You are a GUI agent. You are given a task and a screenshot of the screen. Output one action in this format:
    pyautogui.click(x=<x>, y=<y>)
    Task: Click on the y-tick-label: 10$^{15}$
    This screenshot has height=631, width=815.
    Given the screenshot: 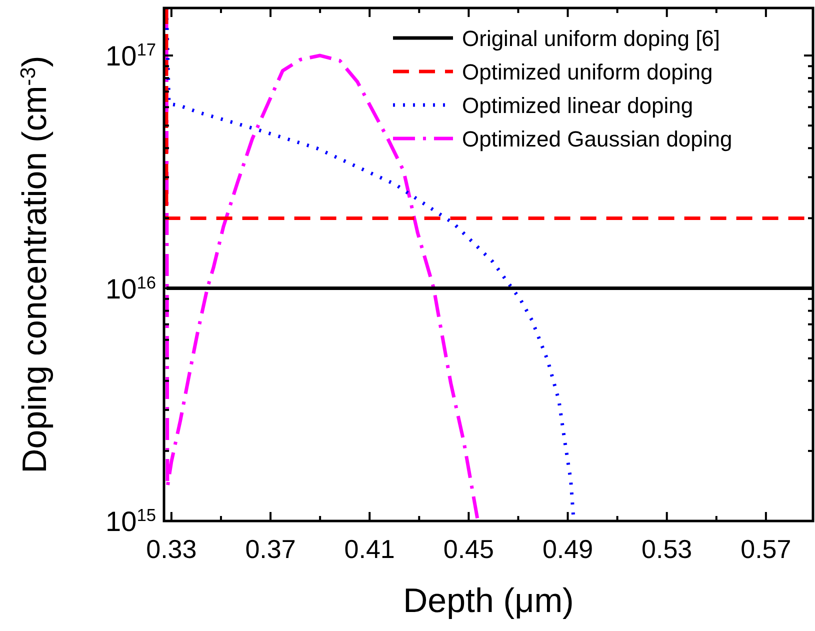 What is the action you would take?
    pyautogui.click(x=131, y=521)
    